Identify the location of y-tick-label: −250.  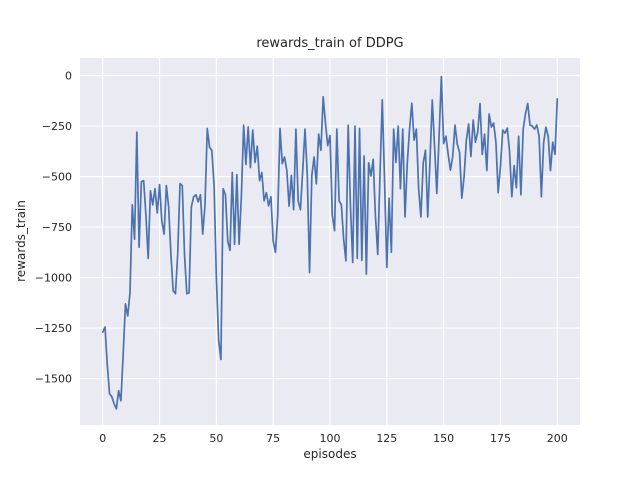
(57, 126).